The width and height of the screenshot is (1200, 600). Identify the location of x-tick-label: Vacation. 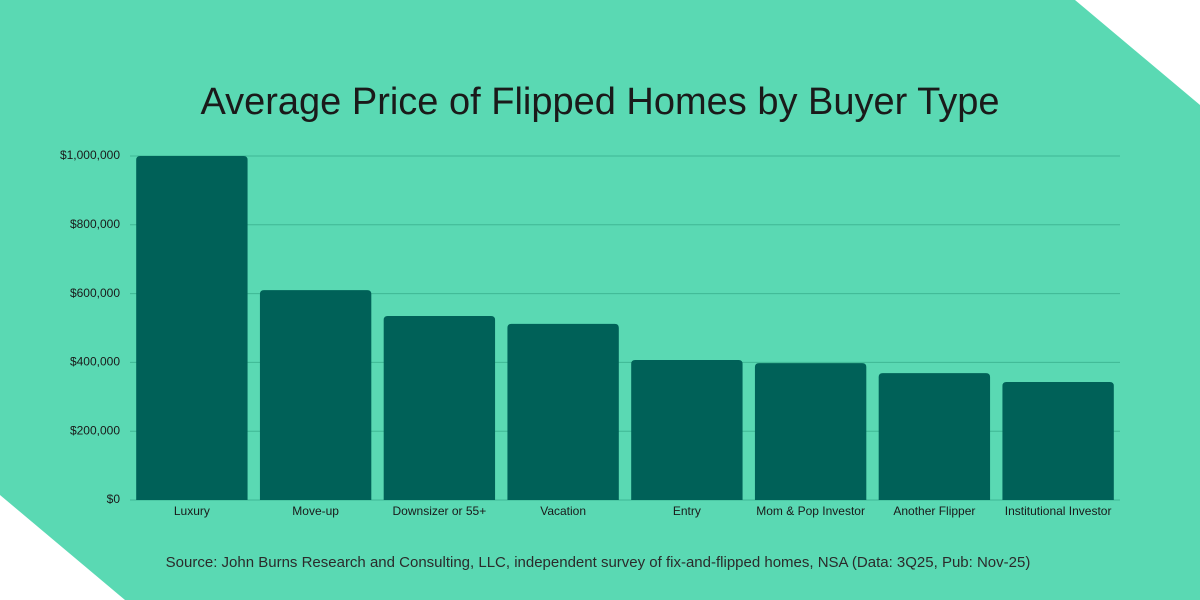
(563, 511).